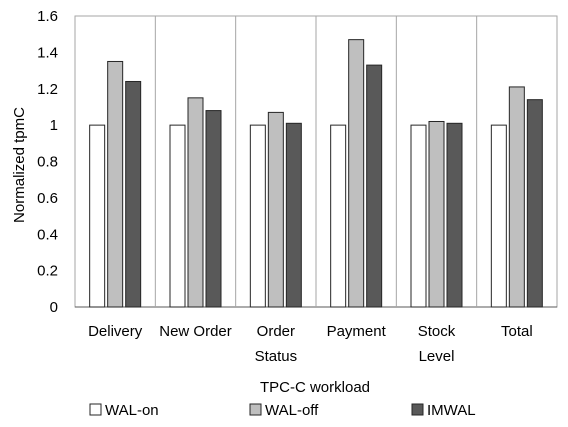 The image size is (568, 427). Describe the element at coordinates (115, 331) in the screenshot. I see `x-category-label: Delivery` at that location.